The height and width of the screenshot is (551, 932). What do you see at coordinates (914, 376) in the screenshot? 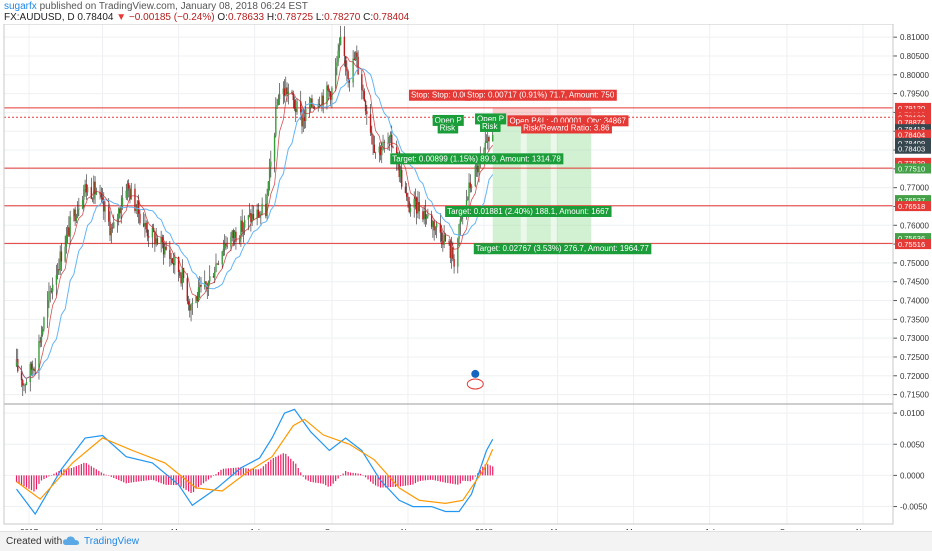
I see `y-tick-label: 0.72000` at bounding box center [914, 376].